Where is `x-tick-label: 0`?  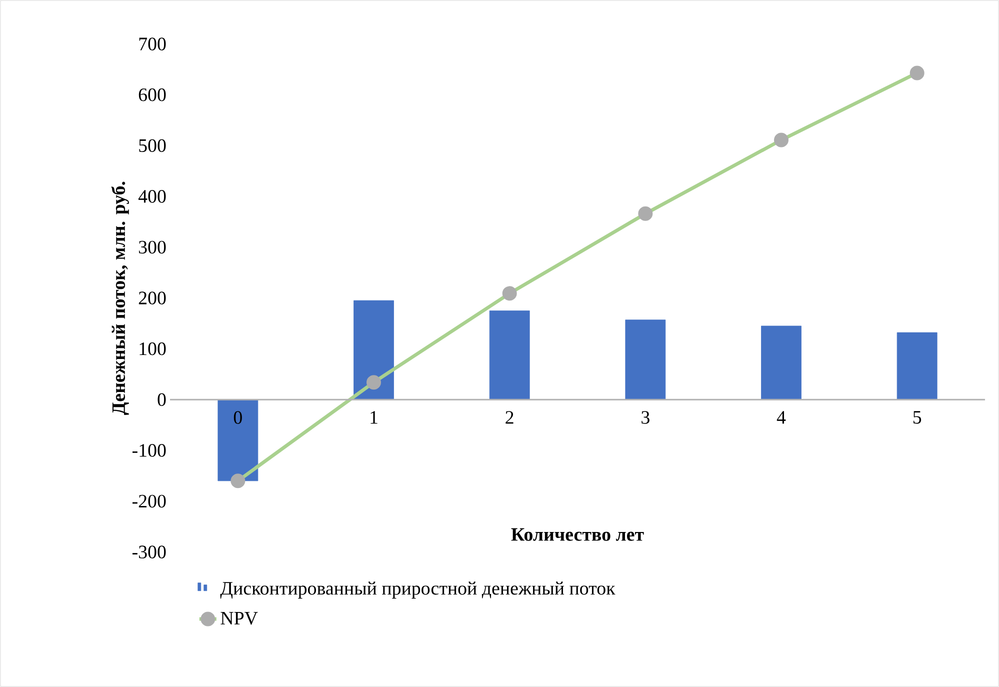 x-tick-label: 0 is located at coordinates (238, 417).